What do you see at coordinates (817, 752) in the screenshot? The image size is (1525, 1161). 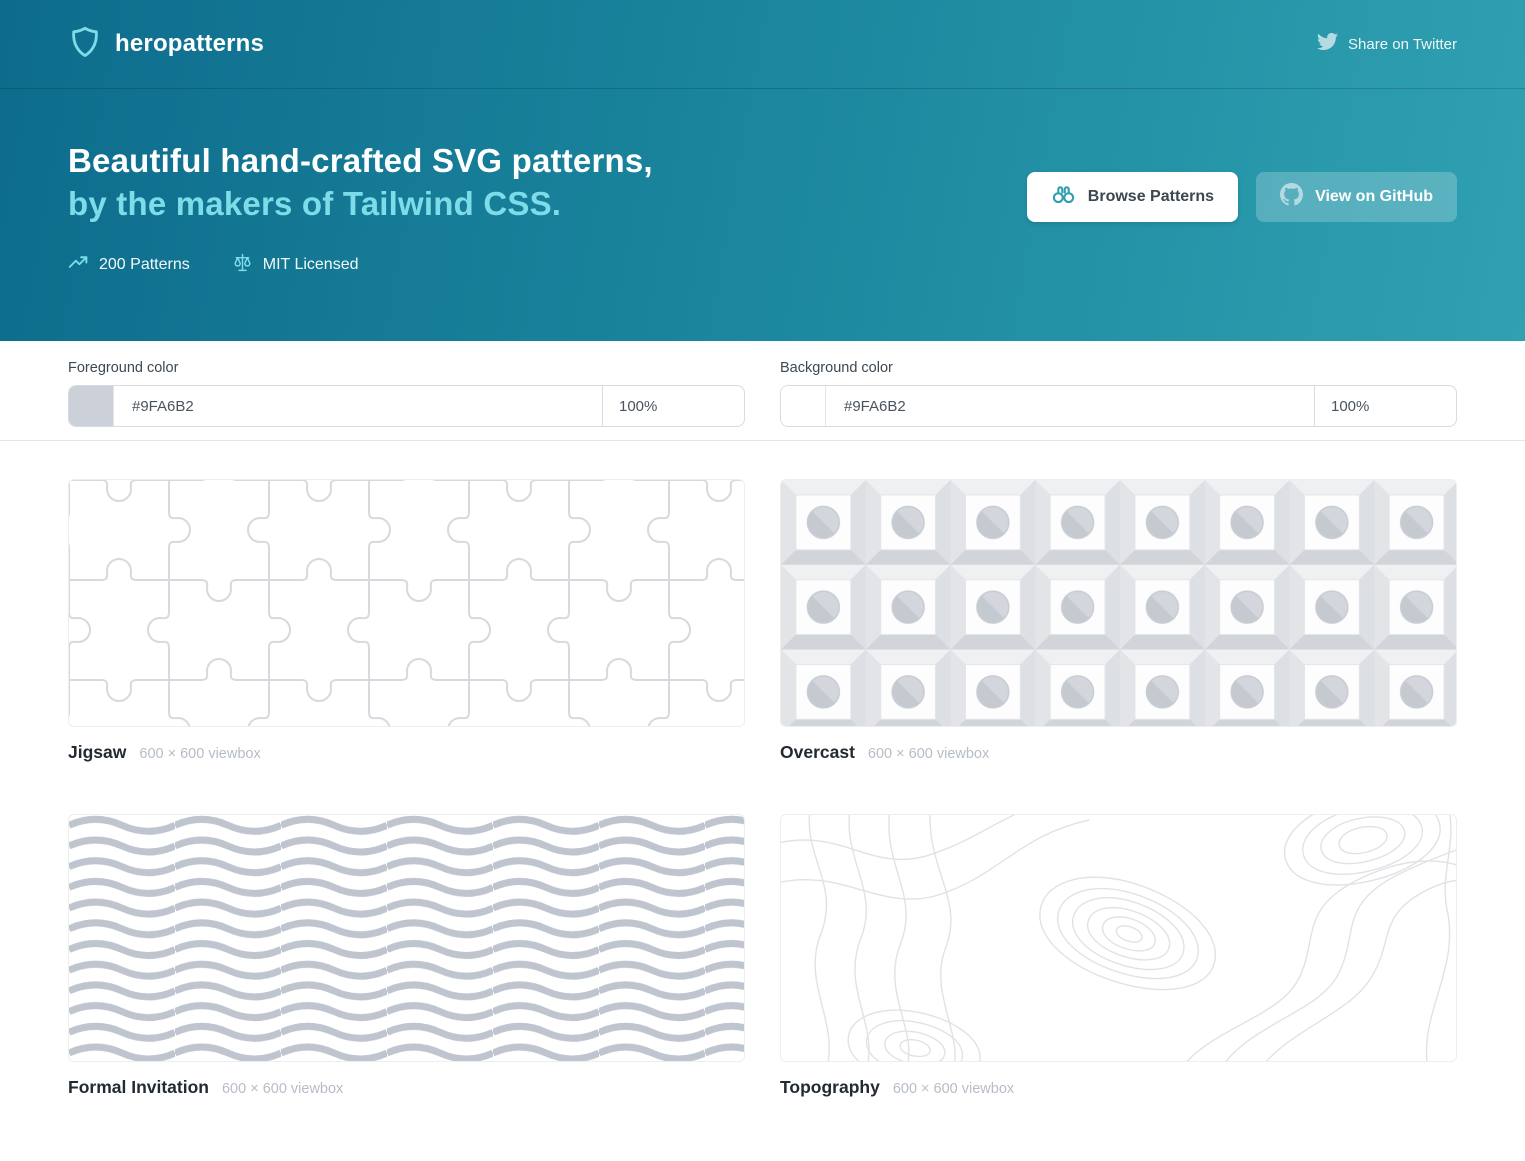 I see `pattern-name-overcast: Overcast` at bounding box center [817, 752].